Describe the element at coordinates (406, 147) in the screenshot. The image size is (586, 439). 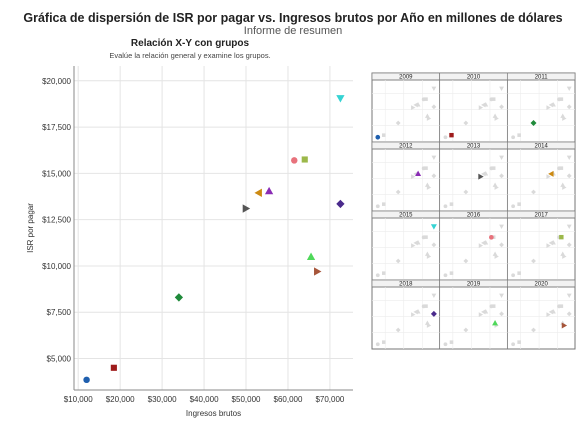
I see `facet-year-label: 2012` at that location.